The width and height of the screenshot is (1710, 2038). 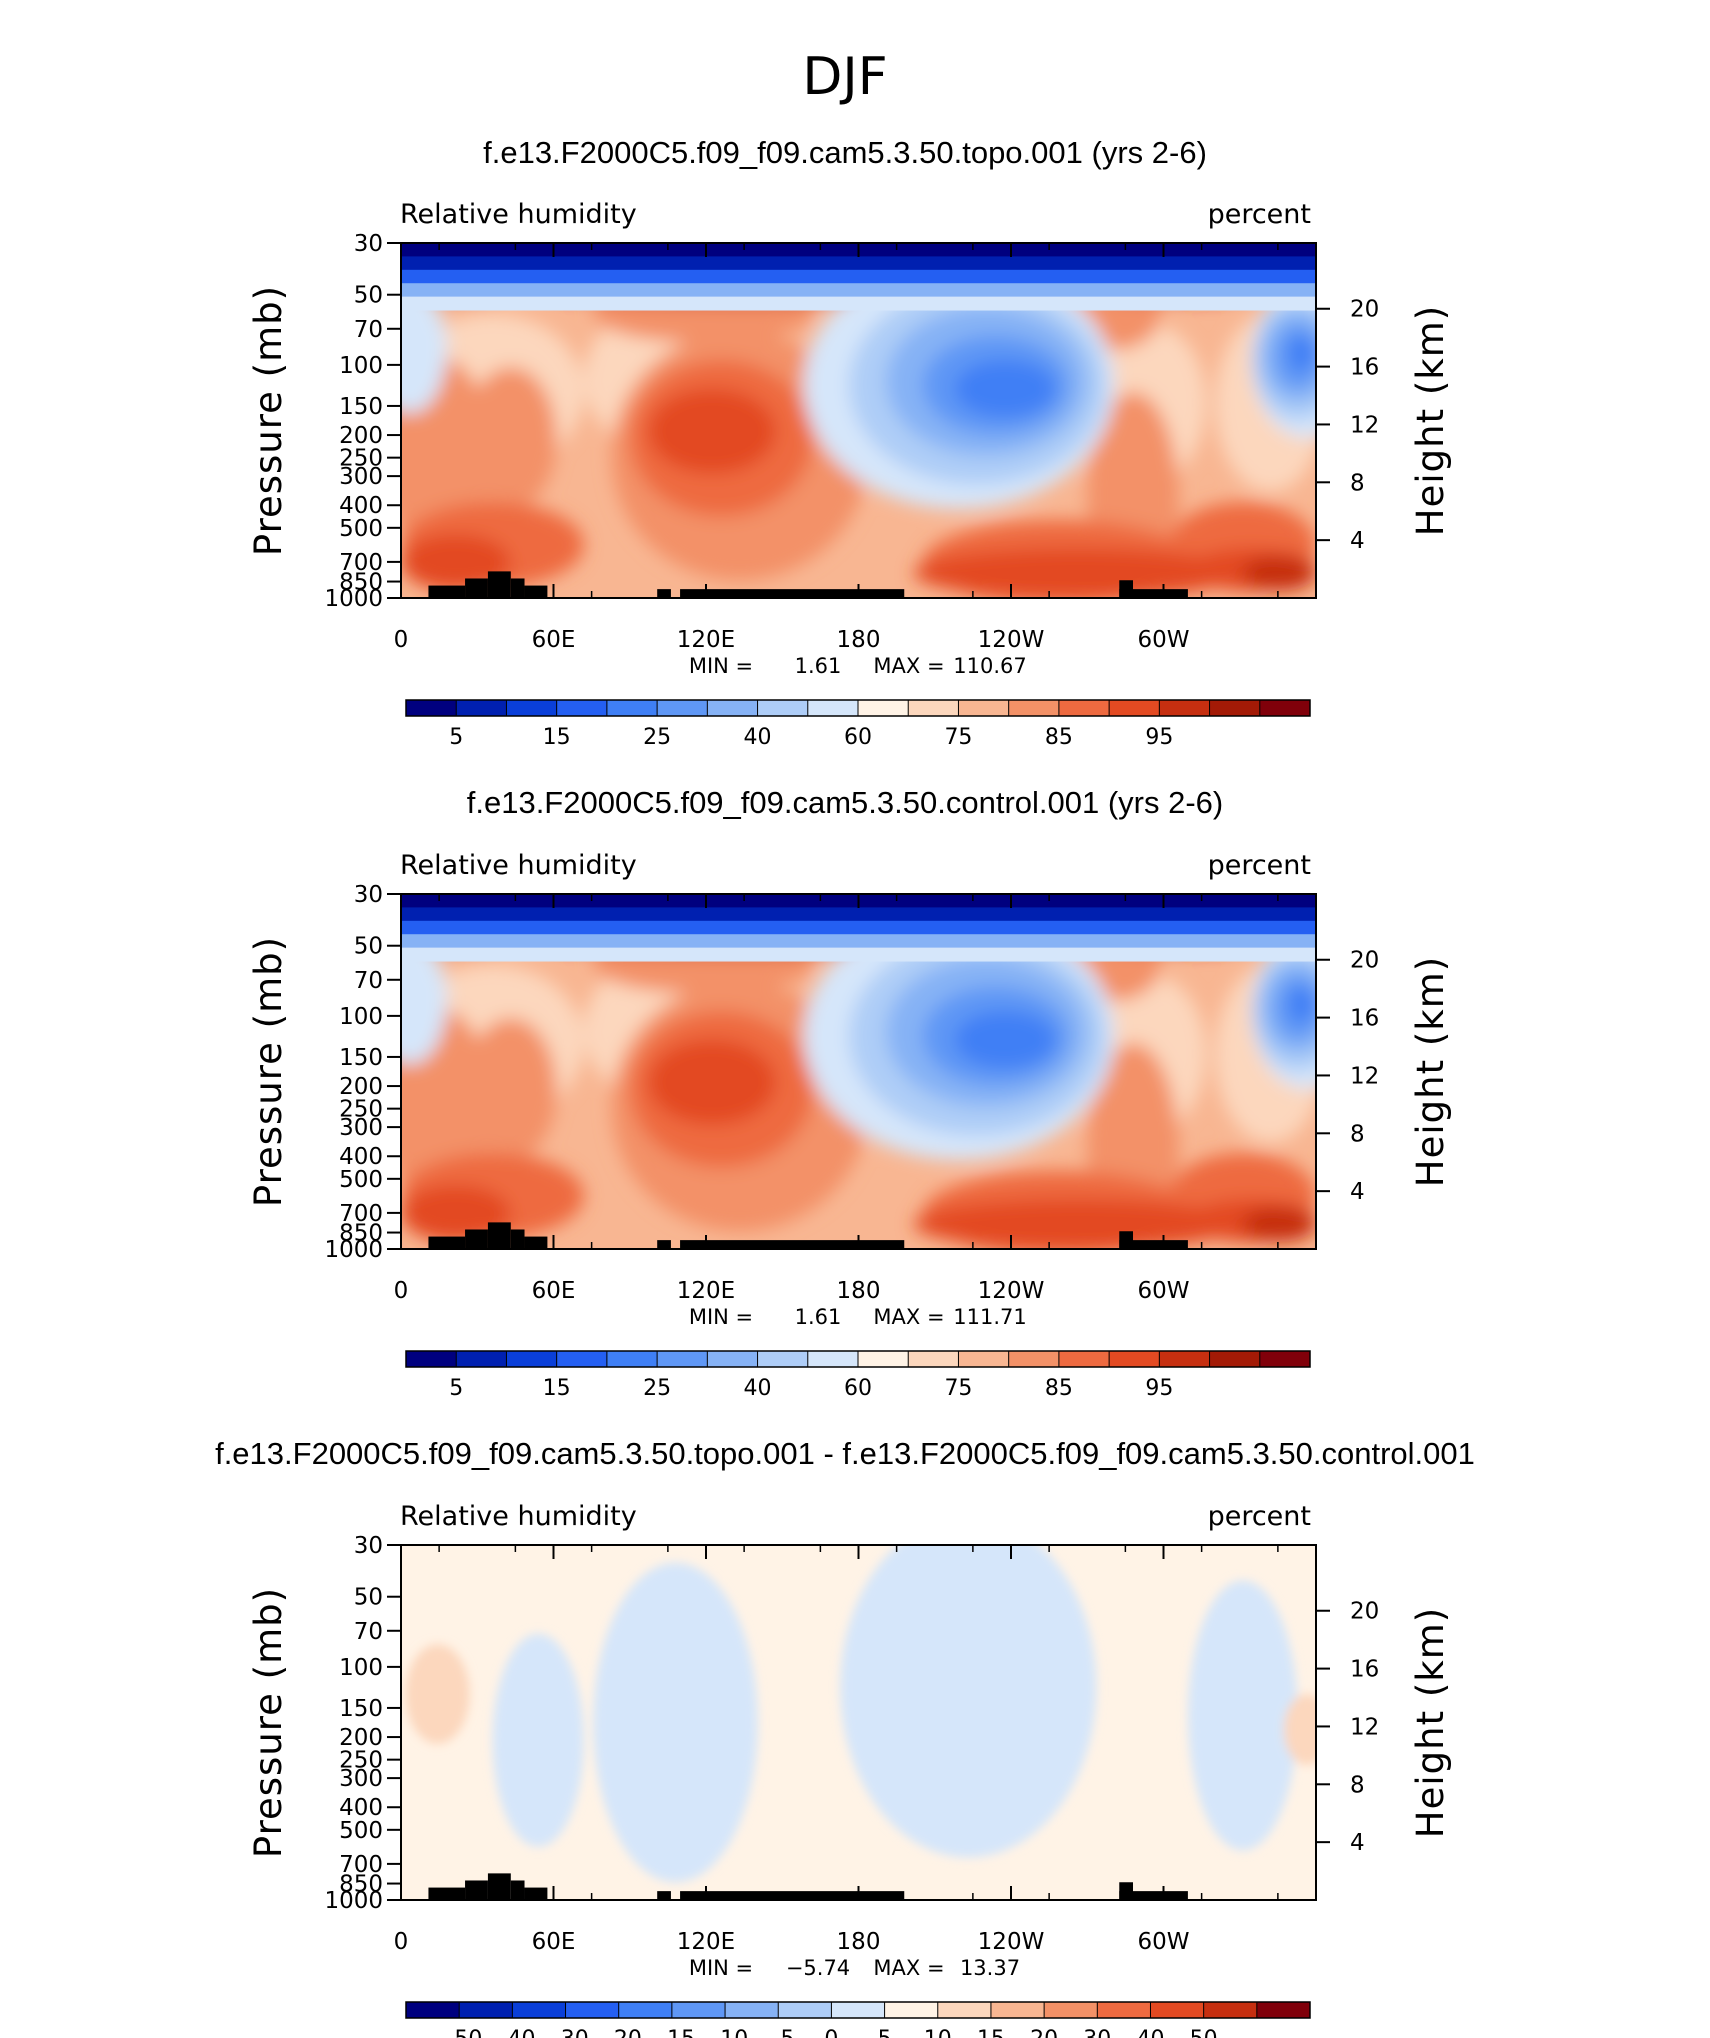 What do you see at coordinates (721, 1968) in the screenshot?
I see `min-label: MIN =` at bounding box center [721, 1968].